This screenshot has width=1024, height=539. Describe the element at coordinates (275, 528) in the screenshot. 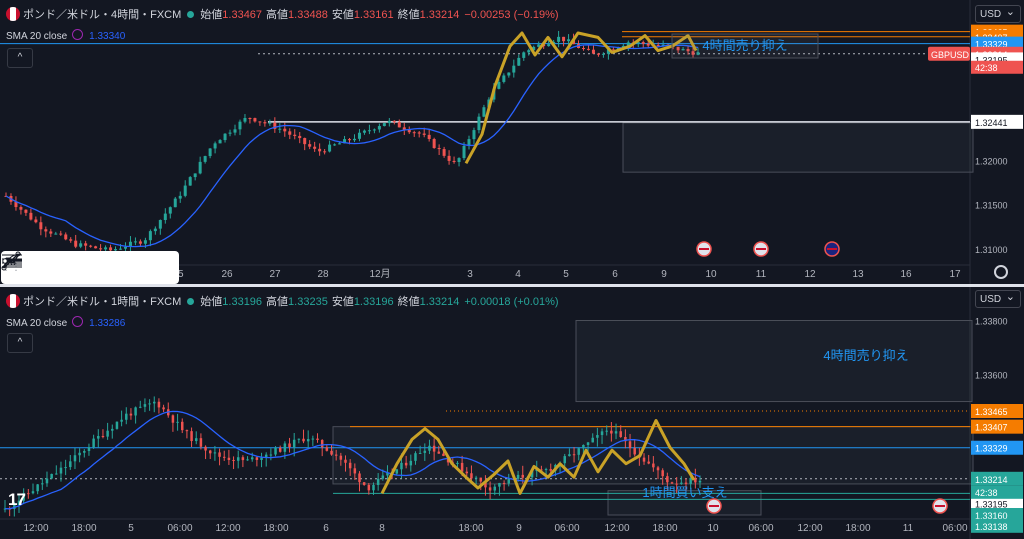

I see `time-axis-label: 18:00` at that location.